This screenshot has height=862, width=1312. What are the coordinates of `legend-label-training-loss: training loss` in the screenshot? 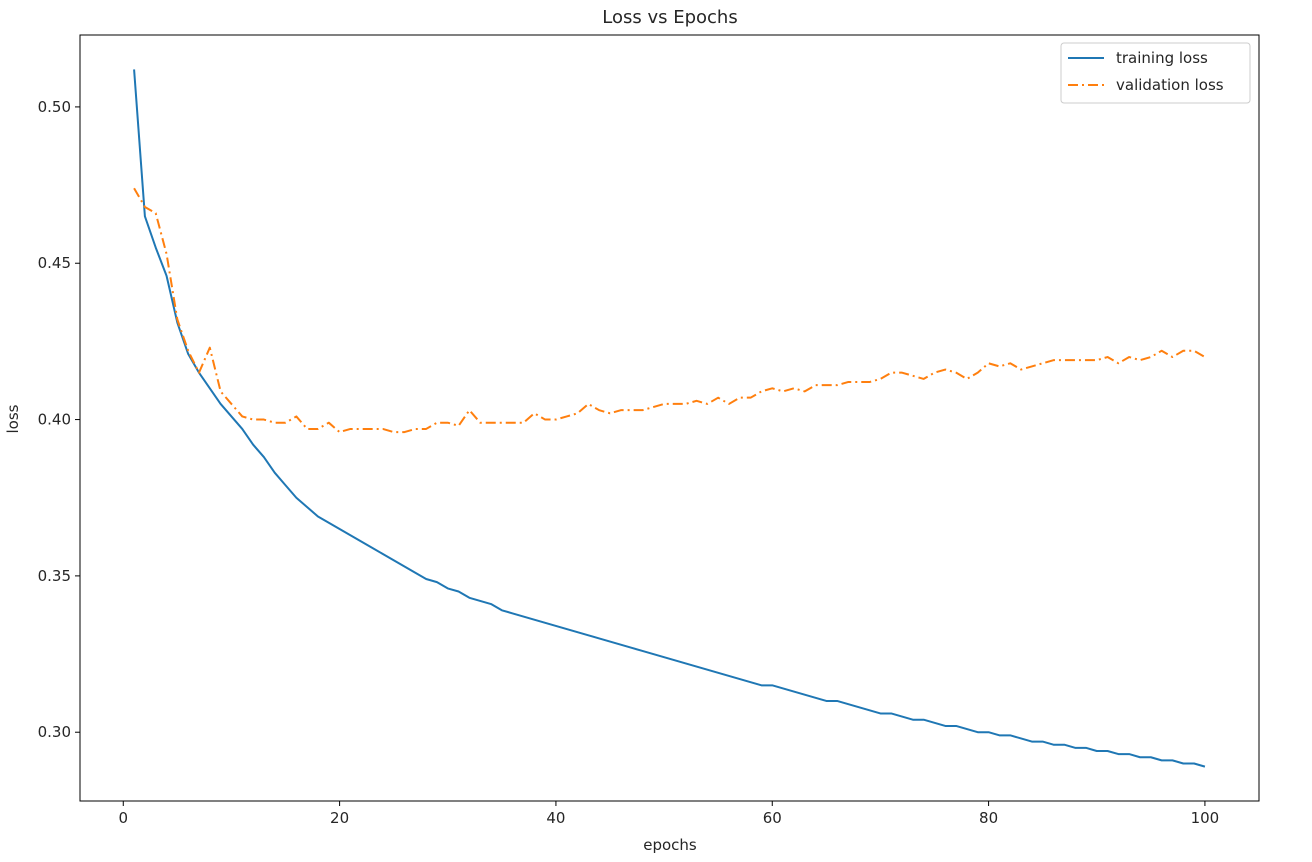 It's located at (1162, 58).